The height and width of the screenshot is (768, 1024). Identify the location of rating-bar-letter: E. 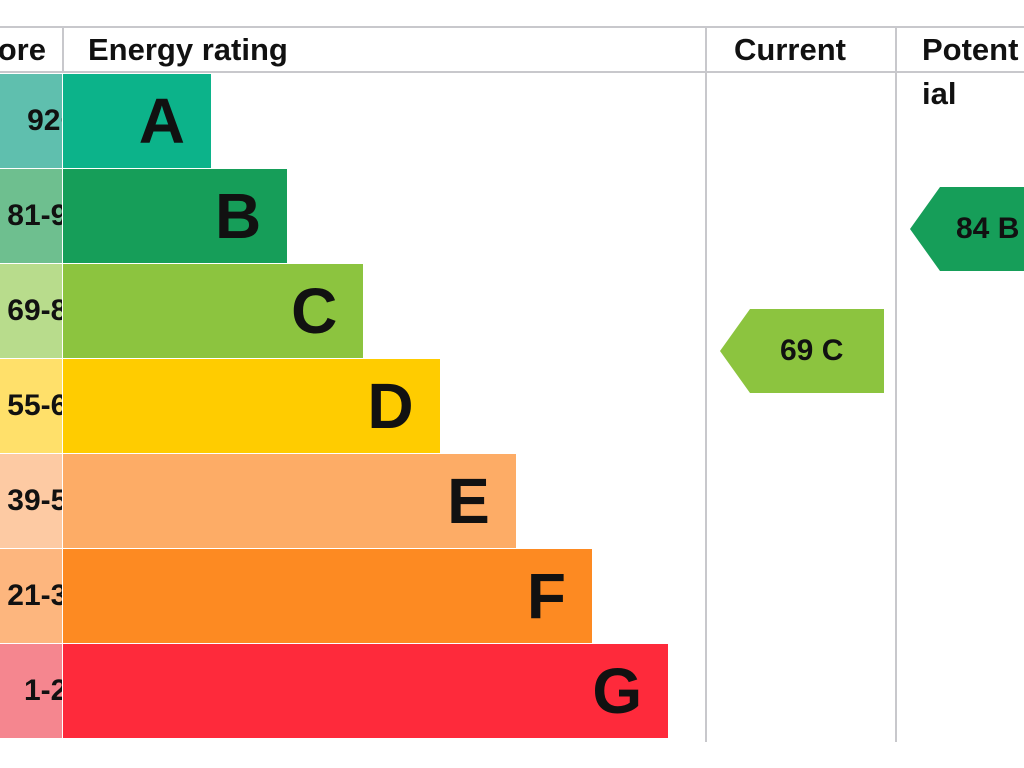
(468, 501).